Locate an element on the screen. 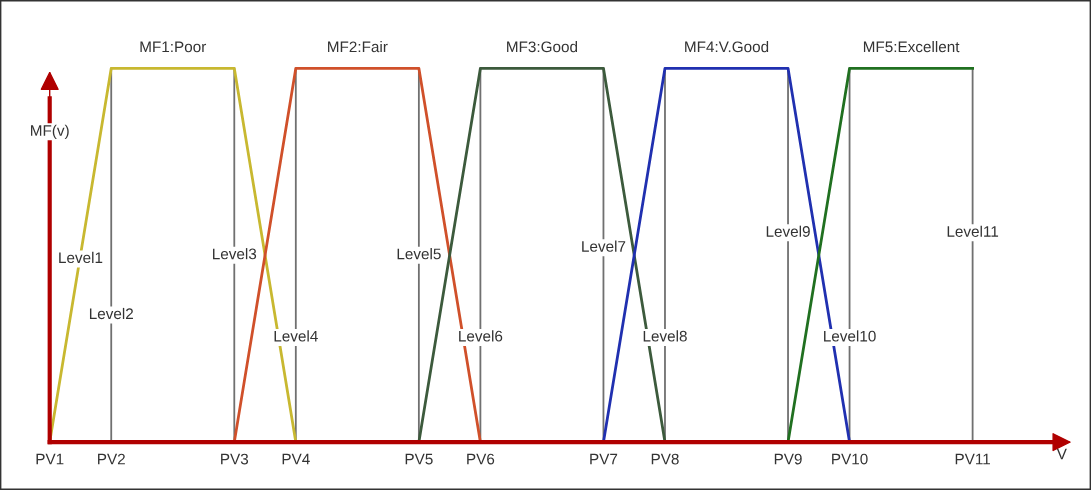  x-tick-label: PV1 is located at coordinates (50, 459).